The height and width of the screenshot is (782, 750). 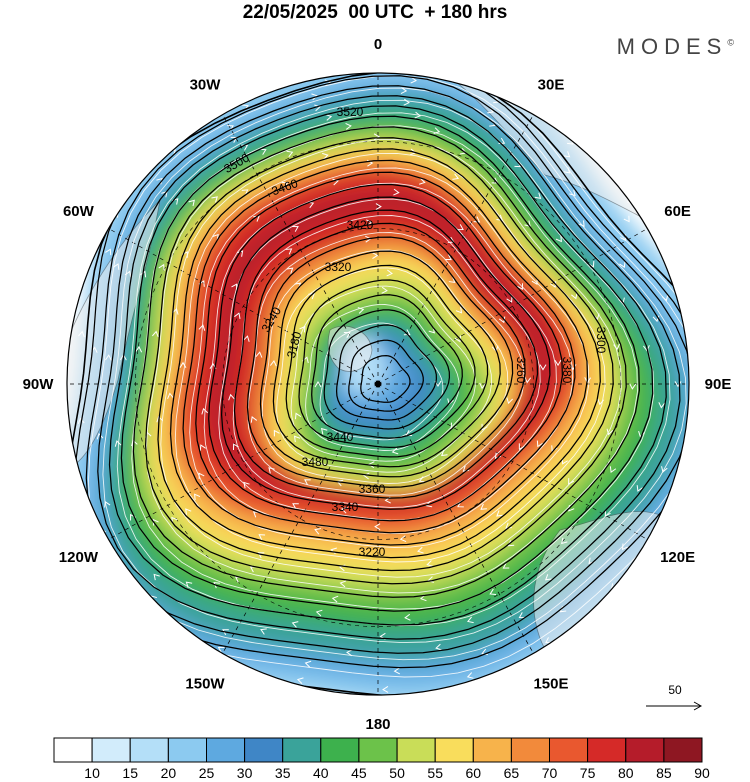 I want to click on longitude-label: 90W, so click(x=39, y=384).